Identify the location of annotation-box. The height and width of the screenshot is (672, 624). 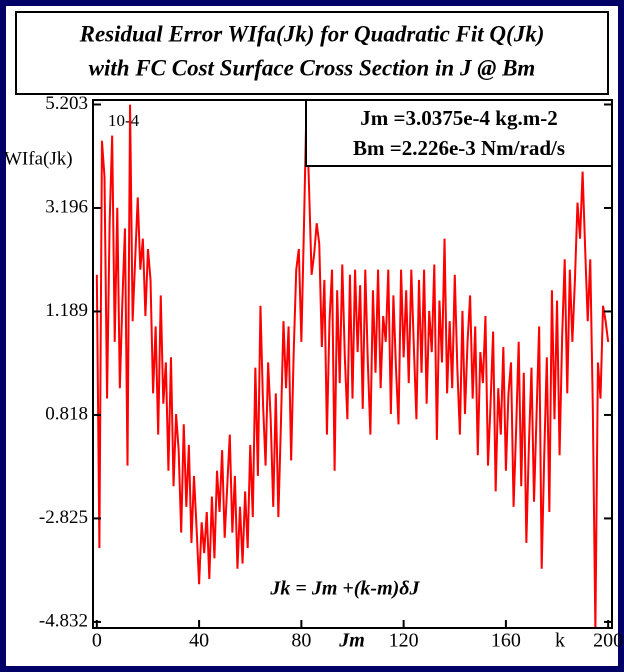
(459, 133).